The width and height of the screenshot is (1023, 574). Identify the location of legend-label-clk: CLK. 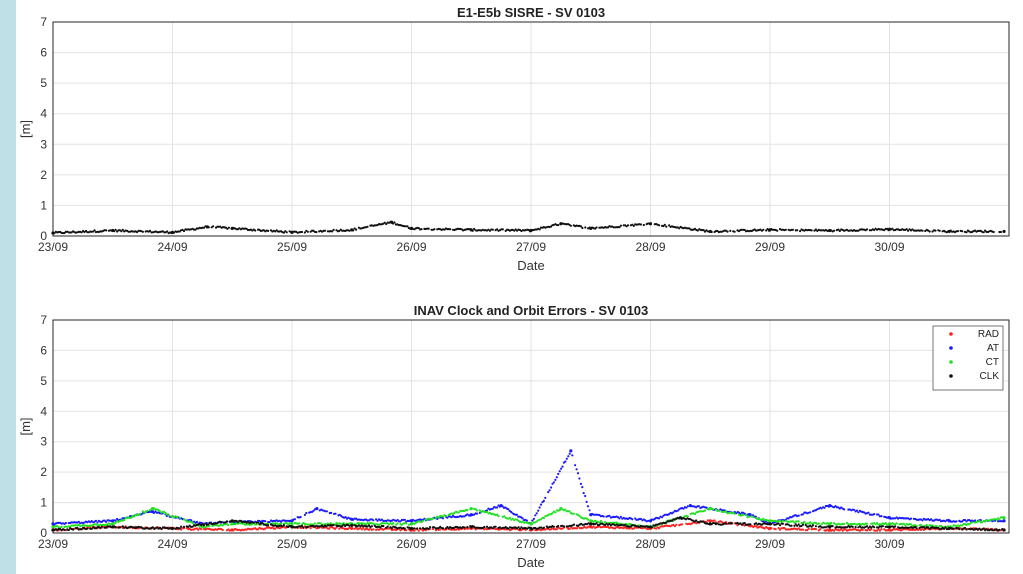
(990, 376).